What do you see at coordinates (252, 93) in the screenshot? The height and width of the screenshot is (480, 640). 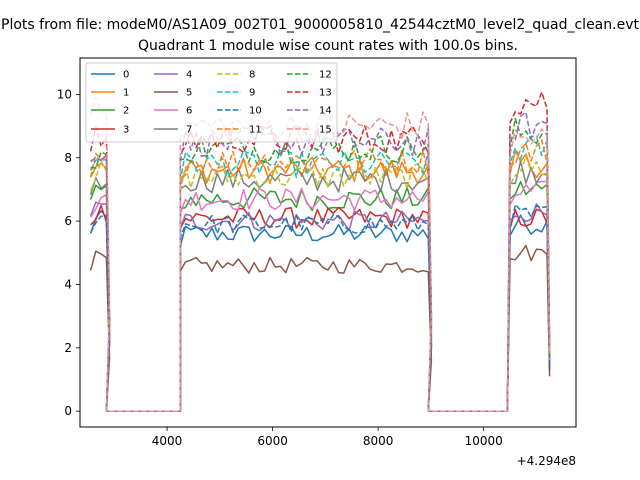 I see `legend-label-9: 9` at bounding box center [252, 93].